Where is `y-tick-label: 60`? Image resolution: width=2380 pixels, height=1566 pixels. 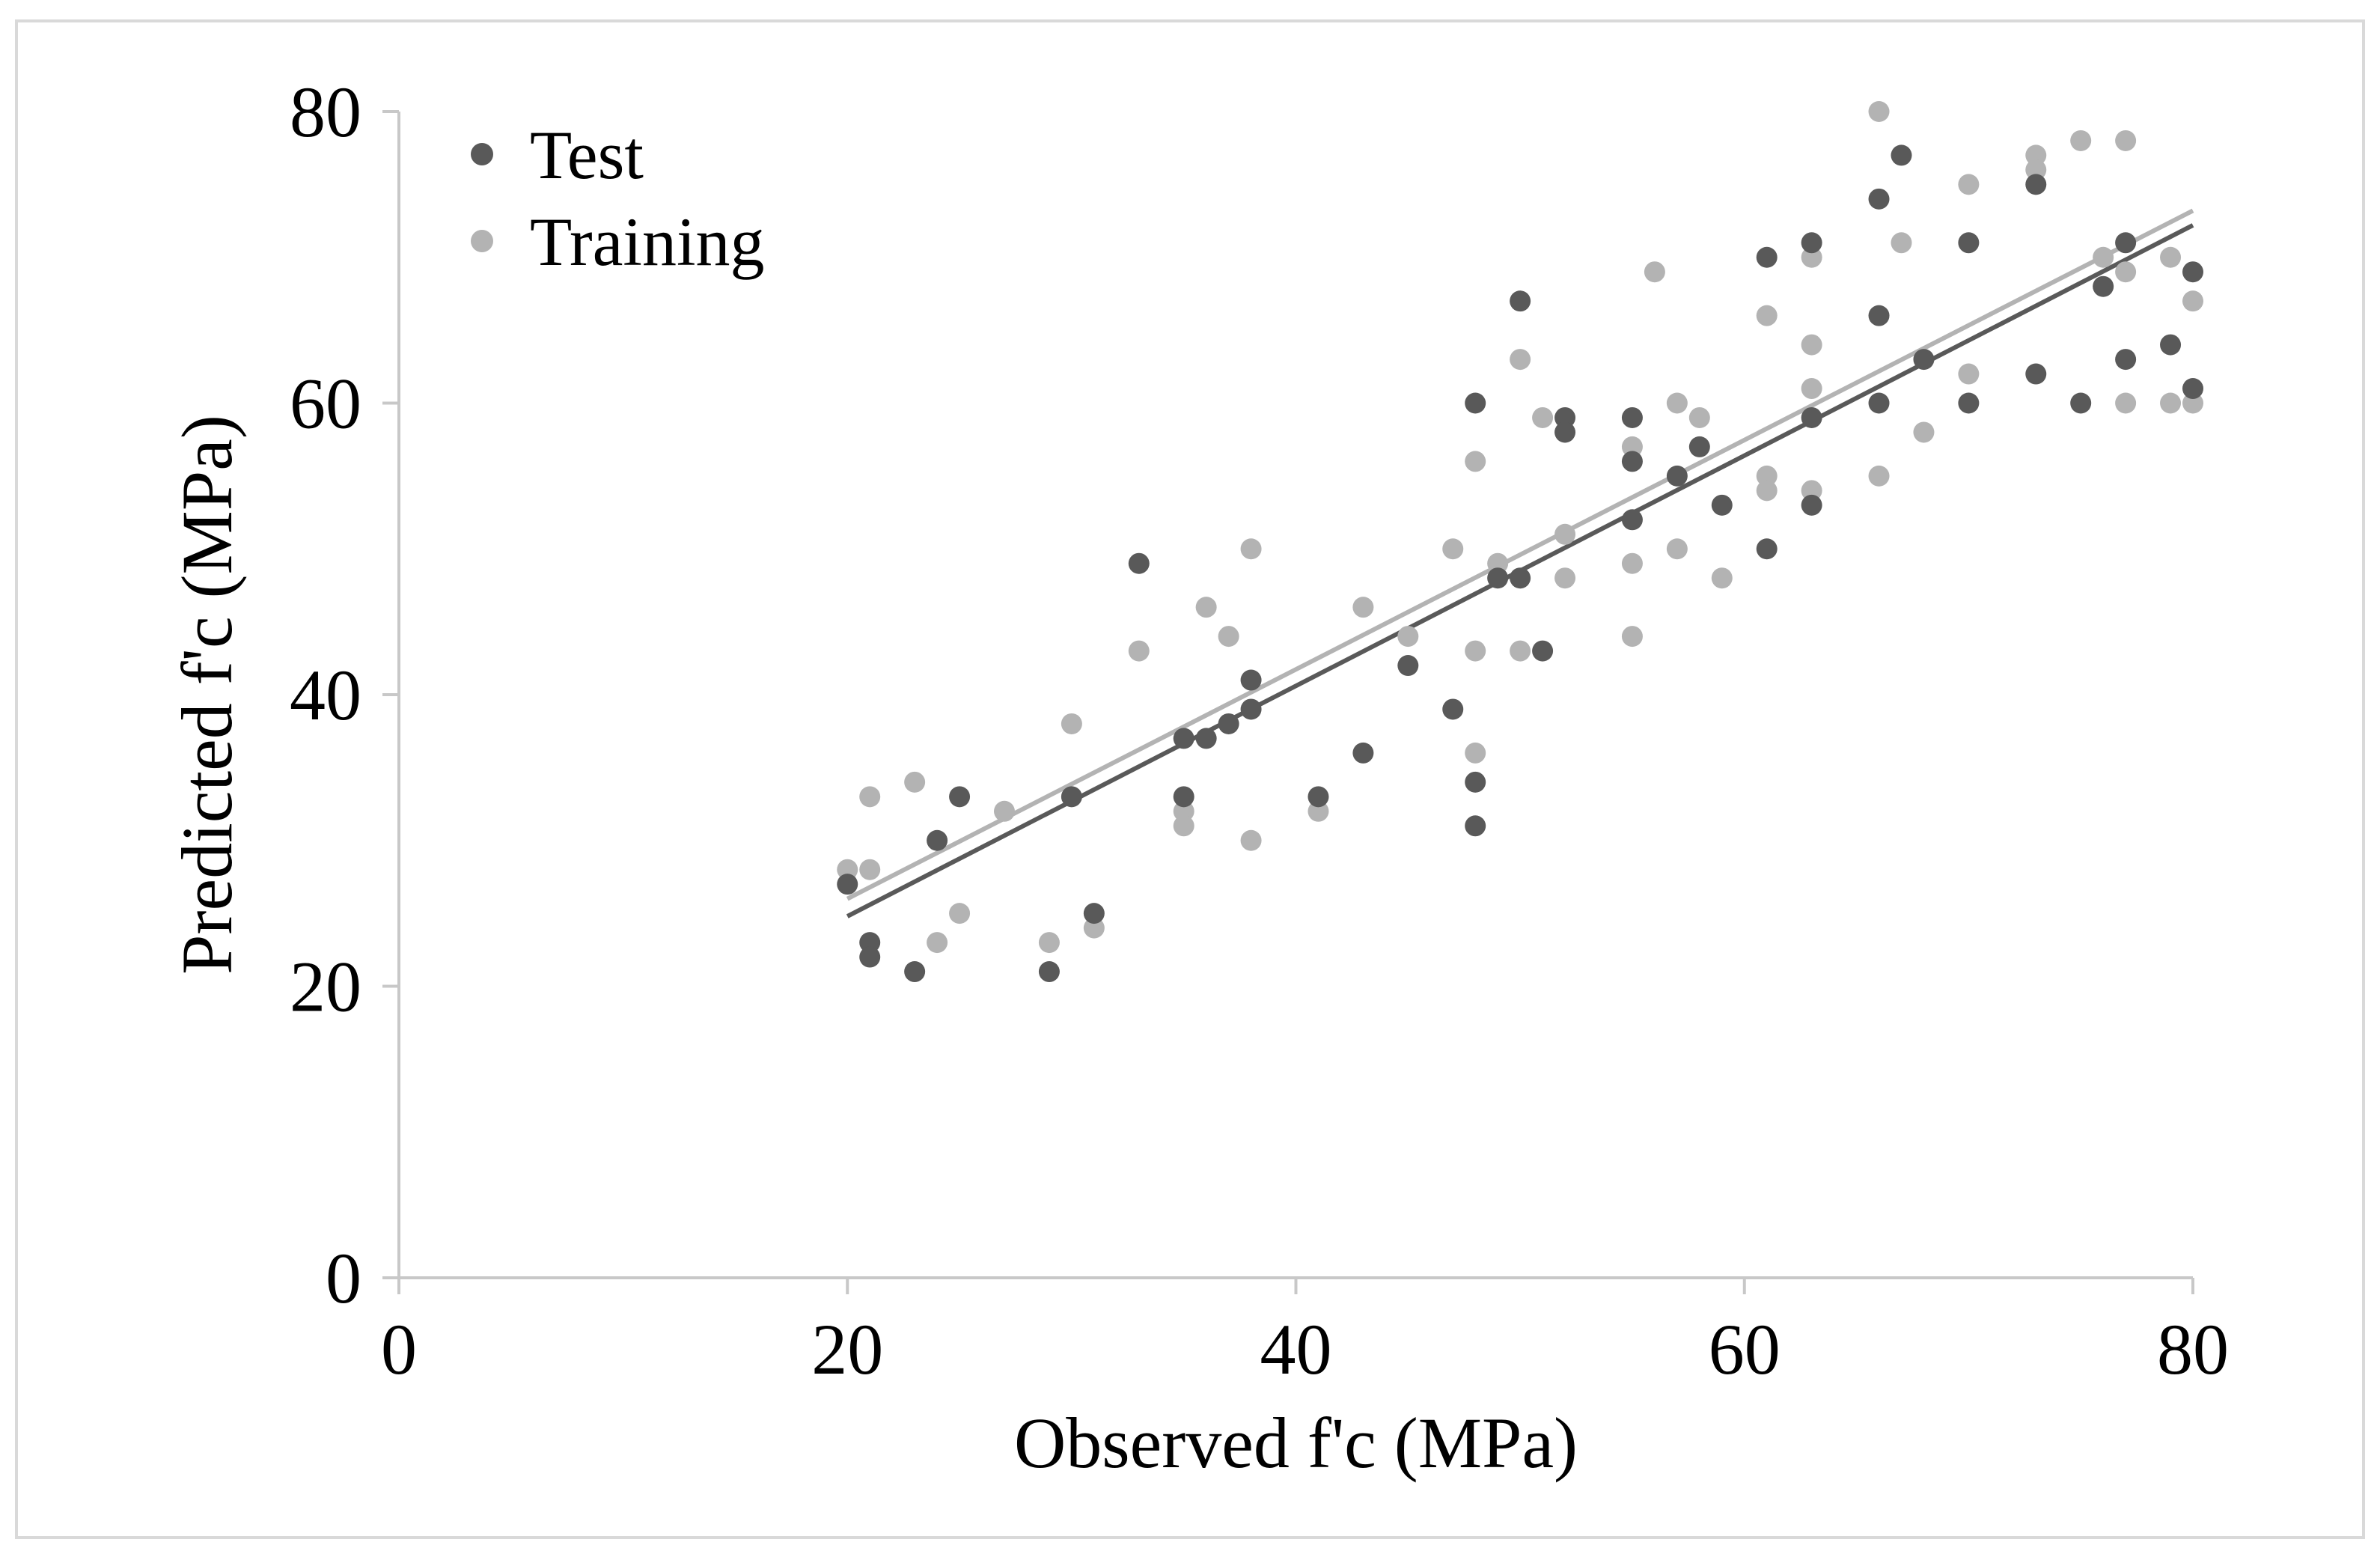 y-tick-label: 60 is located at coordinates (325, 404).